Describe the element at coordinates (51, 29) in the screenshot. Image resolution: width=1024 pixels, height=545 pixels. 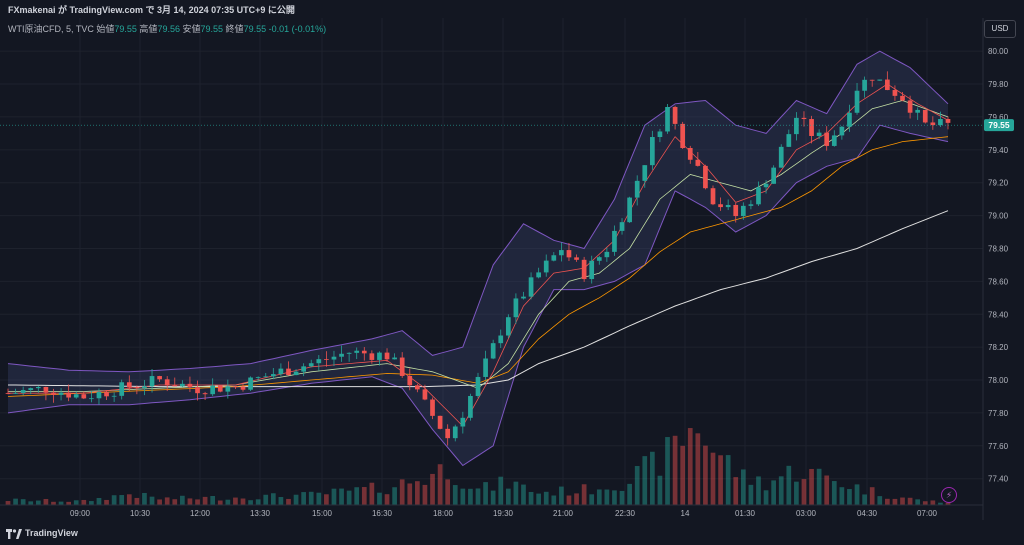
I see `symbol-label: WTI原油CFD, 5, TVC` at that location.